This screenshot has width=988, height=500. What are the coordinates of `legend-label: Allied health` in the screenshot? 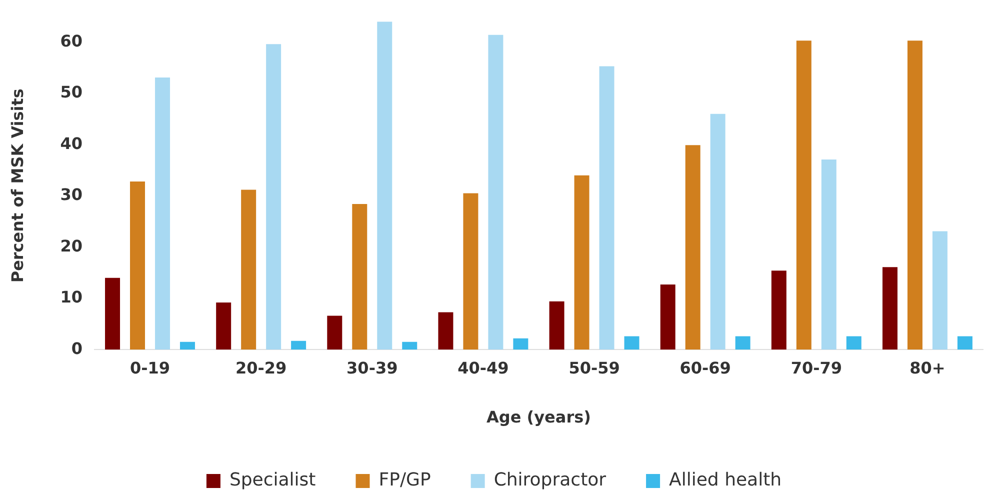 It's located at (725, 480).